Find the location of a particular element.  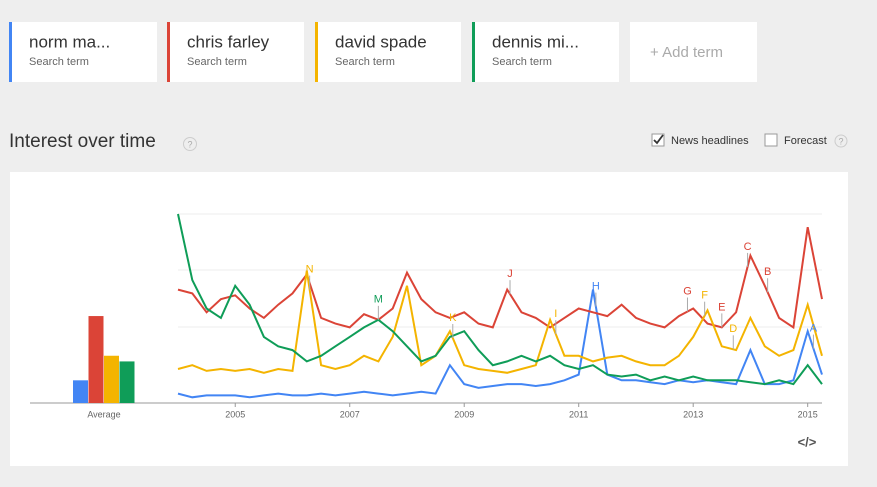

annotation-letter: D is located at coordinates (733, 329).